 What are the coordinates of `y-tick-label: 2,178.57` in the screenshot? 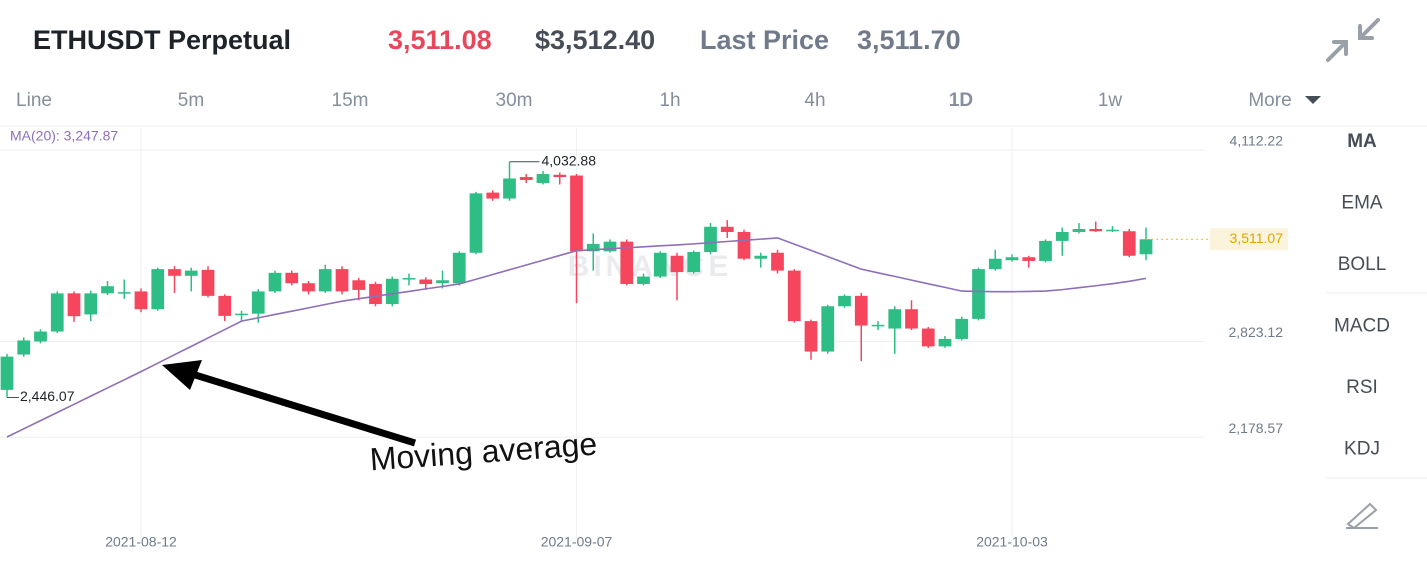 It's located at (1256, 428).